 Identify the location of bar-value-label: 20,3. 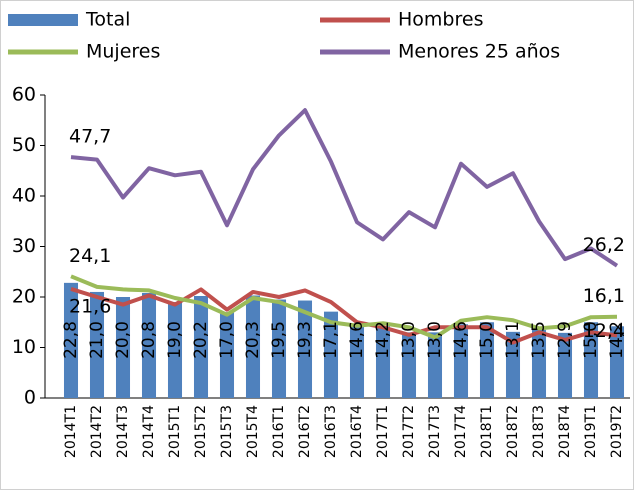
(253, 340).